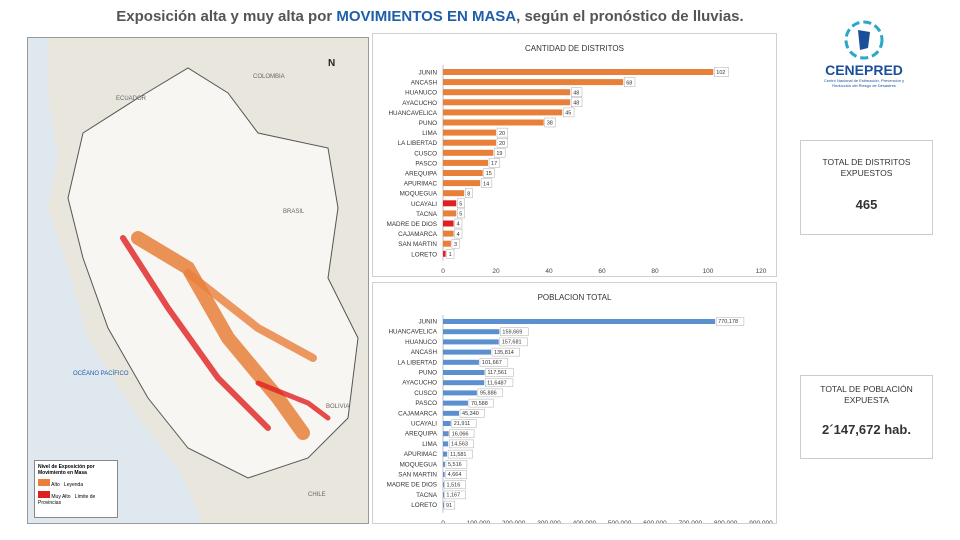  What do you see at coordinates (630, 16) in the screenshot?
I see `title-suffix: , según el pronóstico de lluvias.` at bounding box center [630, 16].